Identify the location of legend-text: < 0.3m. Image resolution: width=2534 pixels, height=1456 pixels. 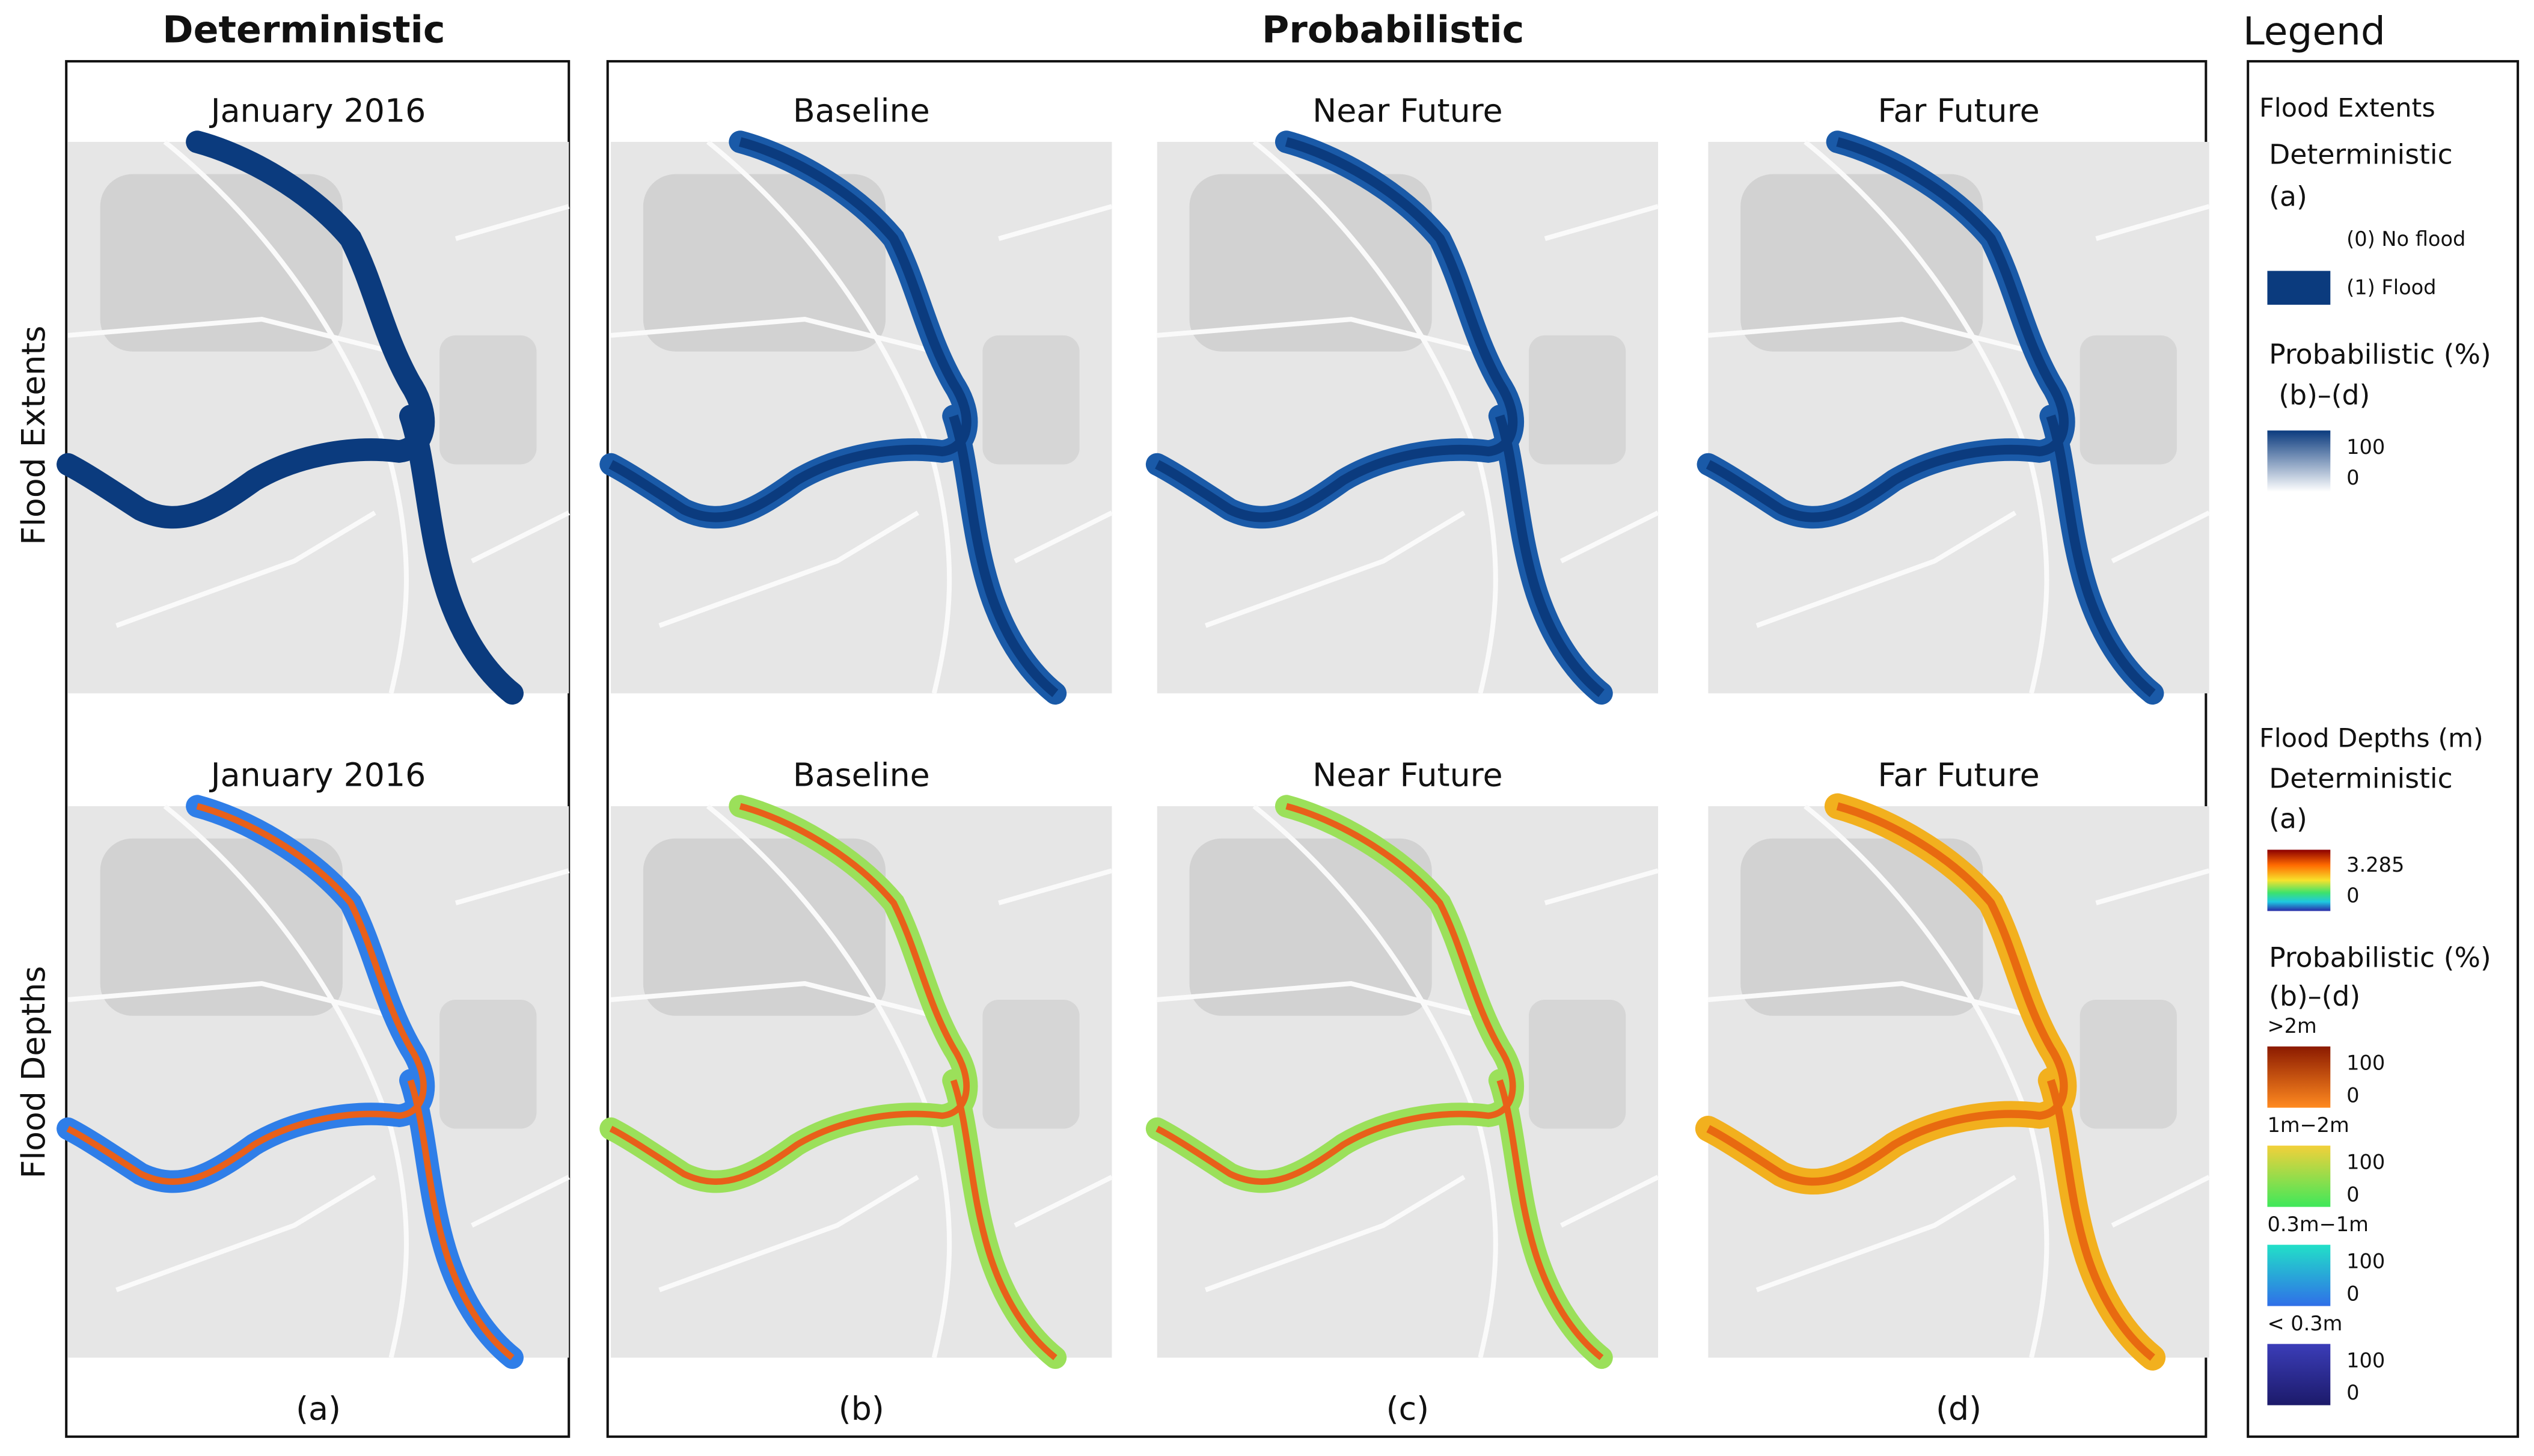
(2304, 1323).